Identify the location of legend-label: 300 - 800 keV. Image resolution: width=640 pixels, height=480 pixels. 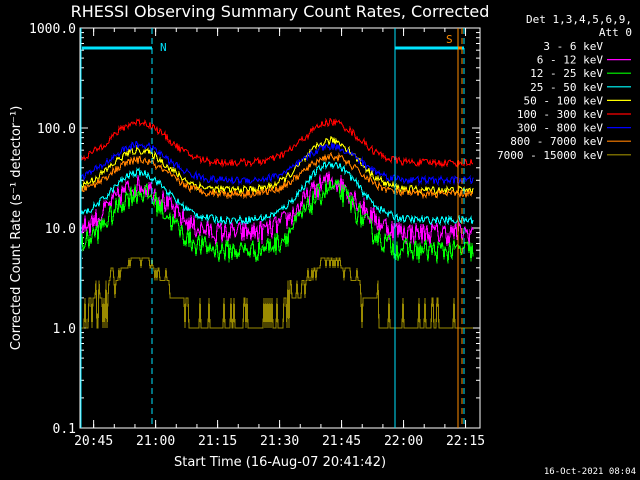
(560, 128).